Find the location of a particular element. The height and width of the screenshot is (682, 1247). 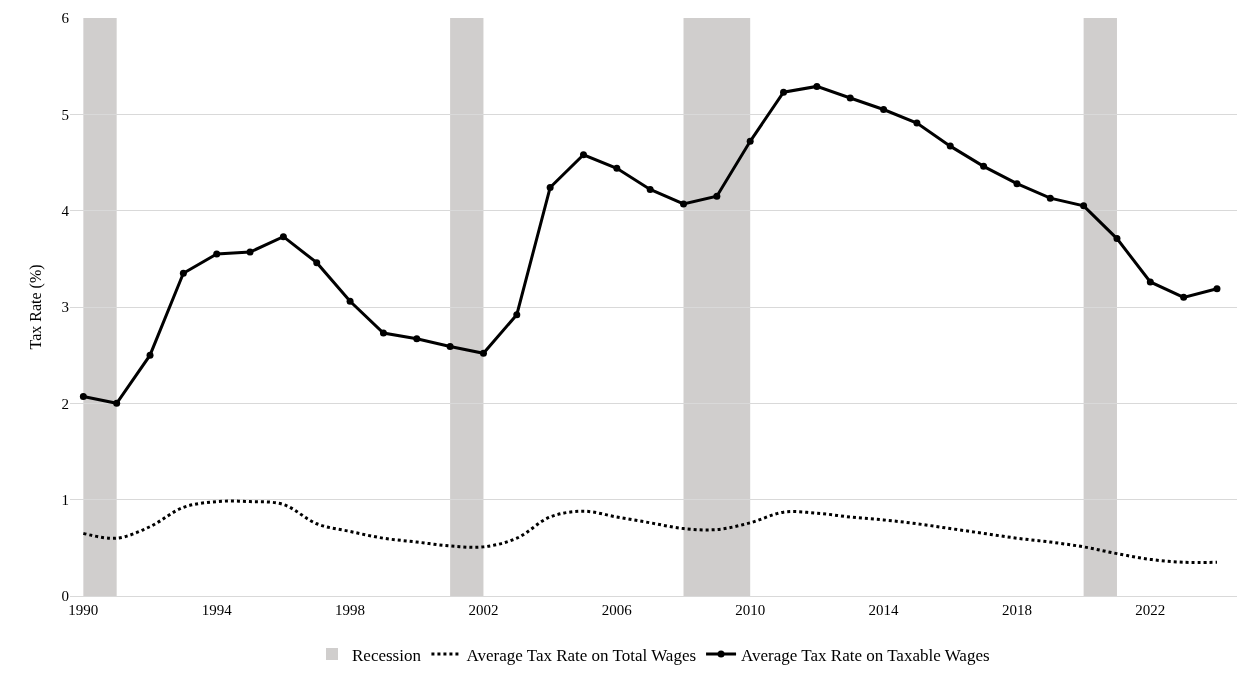

y-tick-label: 2 is located at coordinates (65, 403).